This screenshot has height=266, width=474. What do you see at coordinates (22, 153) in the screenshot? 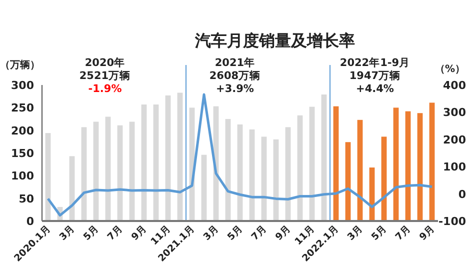
I see `y-tick-label: 150` at bounding box center [22, 153].